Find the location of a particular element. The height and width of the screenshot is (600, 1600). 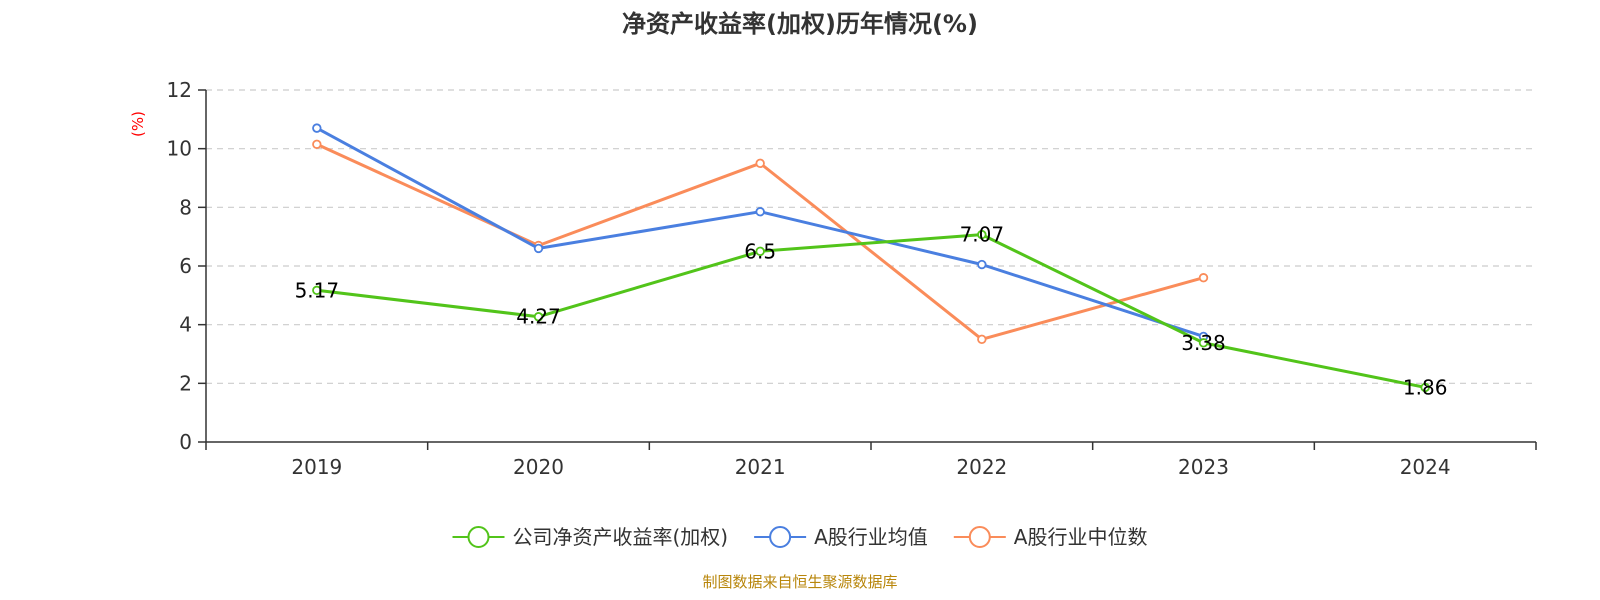

legend-item-1: 公司净资产收益率(加权) is located at coordinates (590, 537).